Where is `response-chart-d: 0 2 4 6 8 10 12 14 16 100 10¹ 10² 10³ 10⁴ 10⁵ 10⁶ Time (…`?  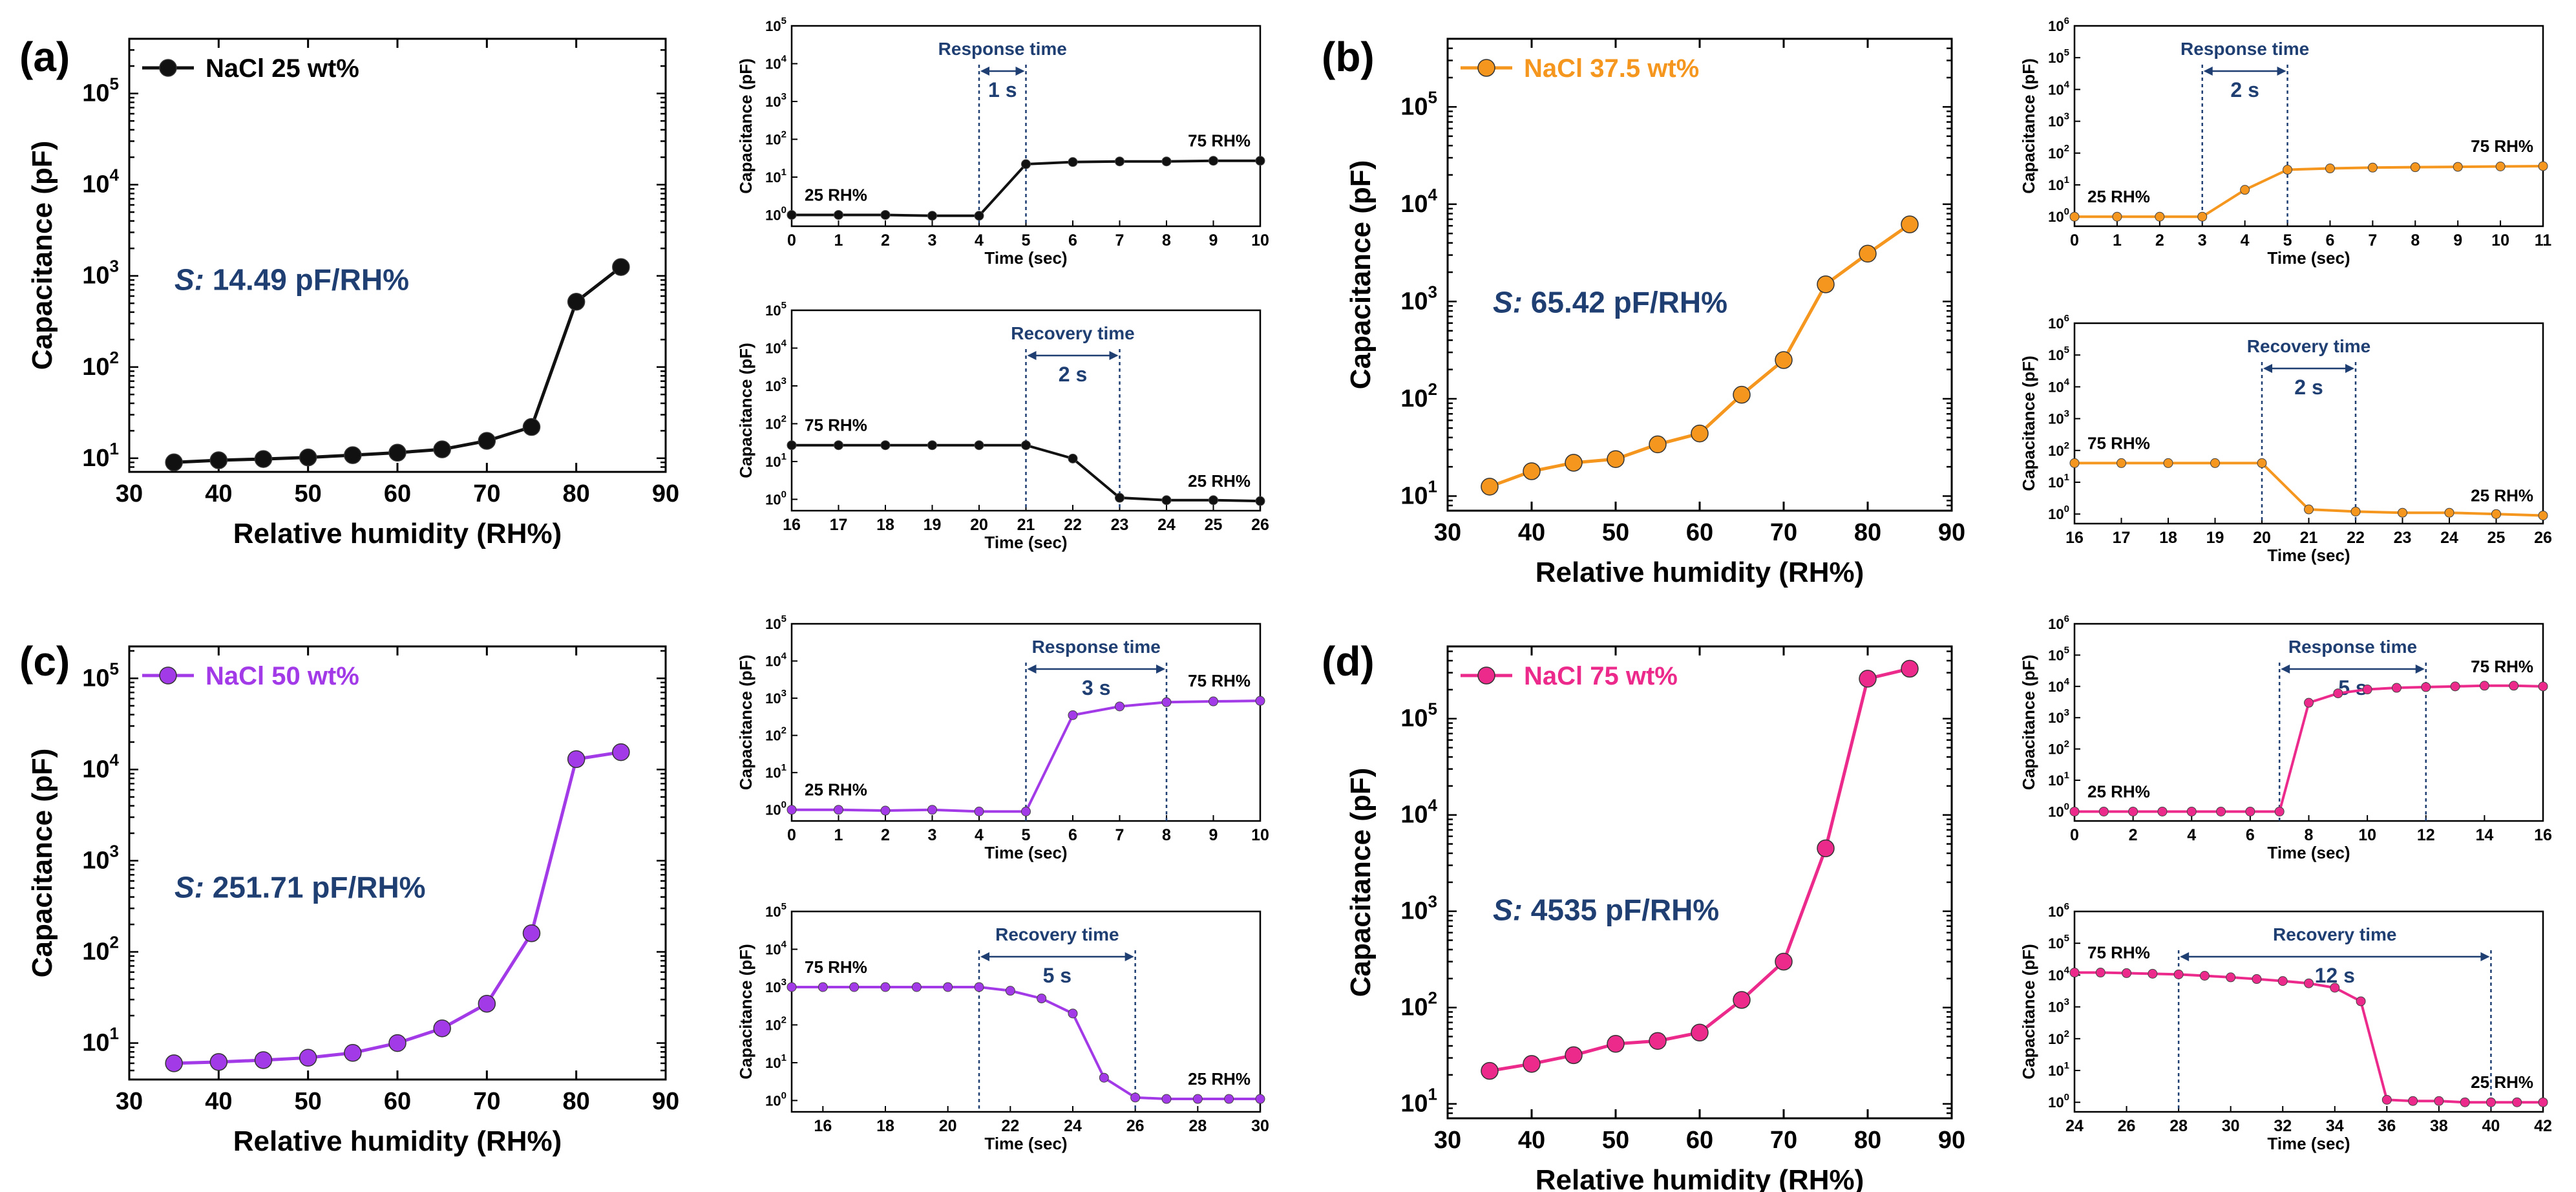 response-chart-d: 0 2 4 6 8 10 12 14 16 100 10¹ 10² 10³ 10⁴ 10⁵ 10⁶ Time (… is located at coordinates (2285, 737).